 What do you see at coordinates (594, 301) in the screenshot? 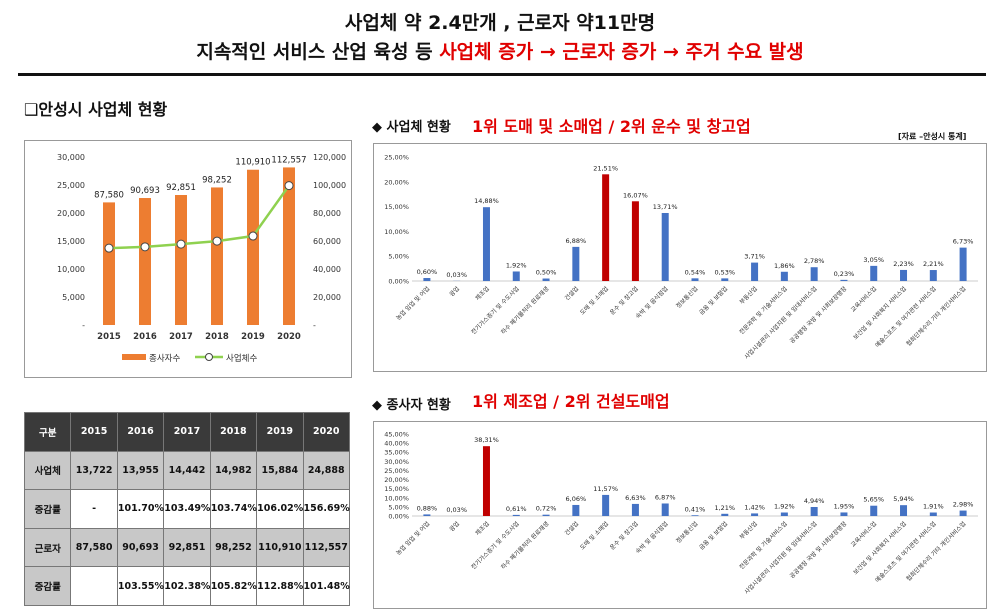
I see `x-axis-tick: 도매 및 소매업` at bounding box center [594, 301].